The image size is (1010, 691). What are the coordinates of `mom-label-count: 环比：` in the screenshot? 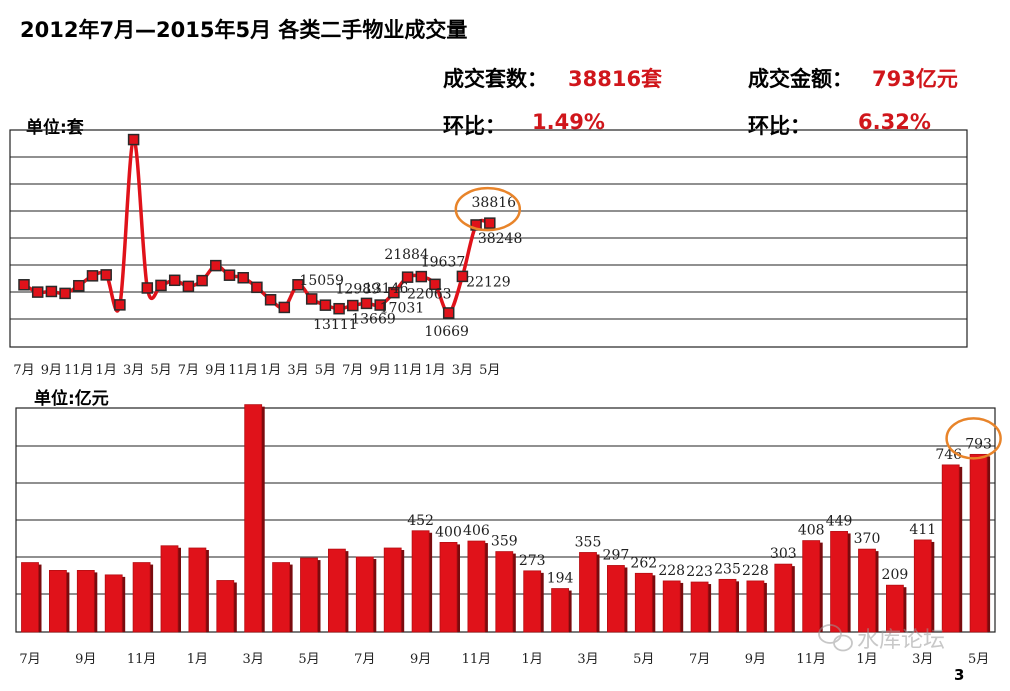 It's located at (474, 126).